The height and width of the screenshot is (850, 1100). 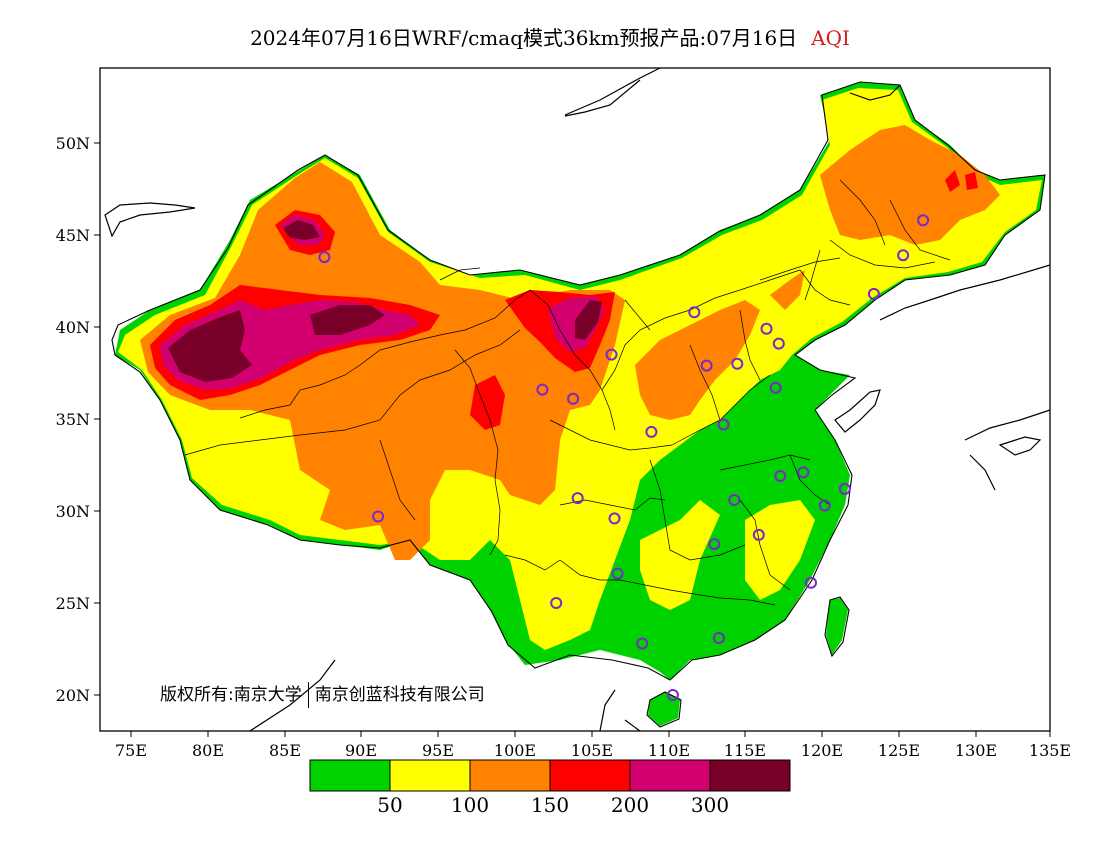 What do you see at coordinates (524, 38) in the screenshot?
I see `title-text: 2024年07月16日WRF/cmaq模式36km预报产品:07月16日` at bounding box center [524, 38].